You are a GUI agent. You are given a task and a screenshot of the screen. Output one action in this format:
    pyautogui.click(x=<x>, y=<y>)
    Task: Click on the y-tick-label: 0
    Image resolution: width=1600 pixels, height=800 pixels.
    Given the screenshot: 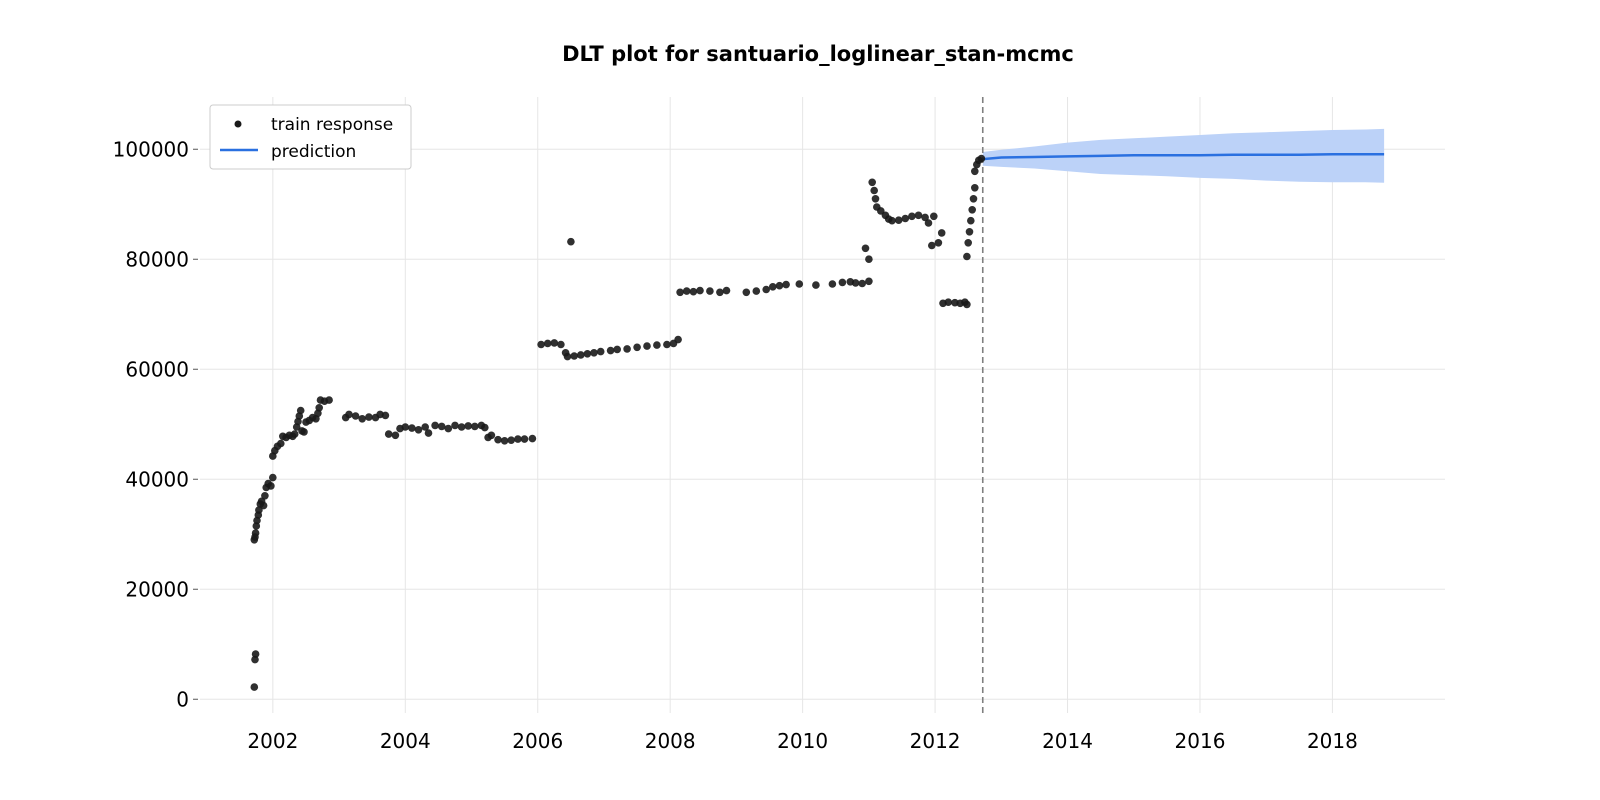 What is the action you would take?
    pyautogui.click(x=182, y=699)
    